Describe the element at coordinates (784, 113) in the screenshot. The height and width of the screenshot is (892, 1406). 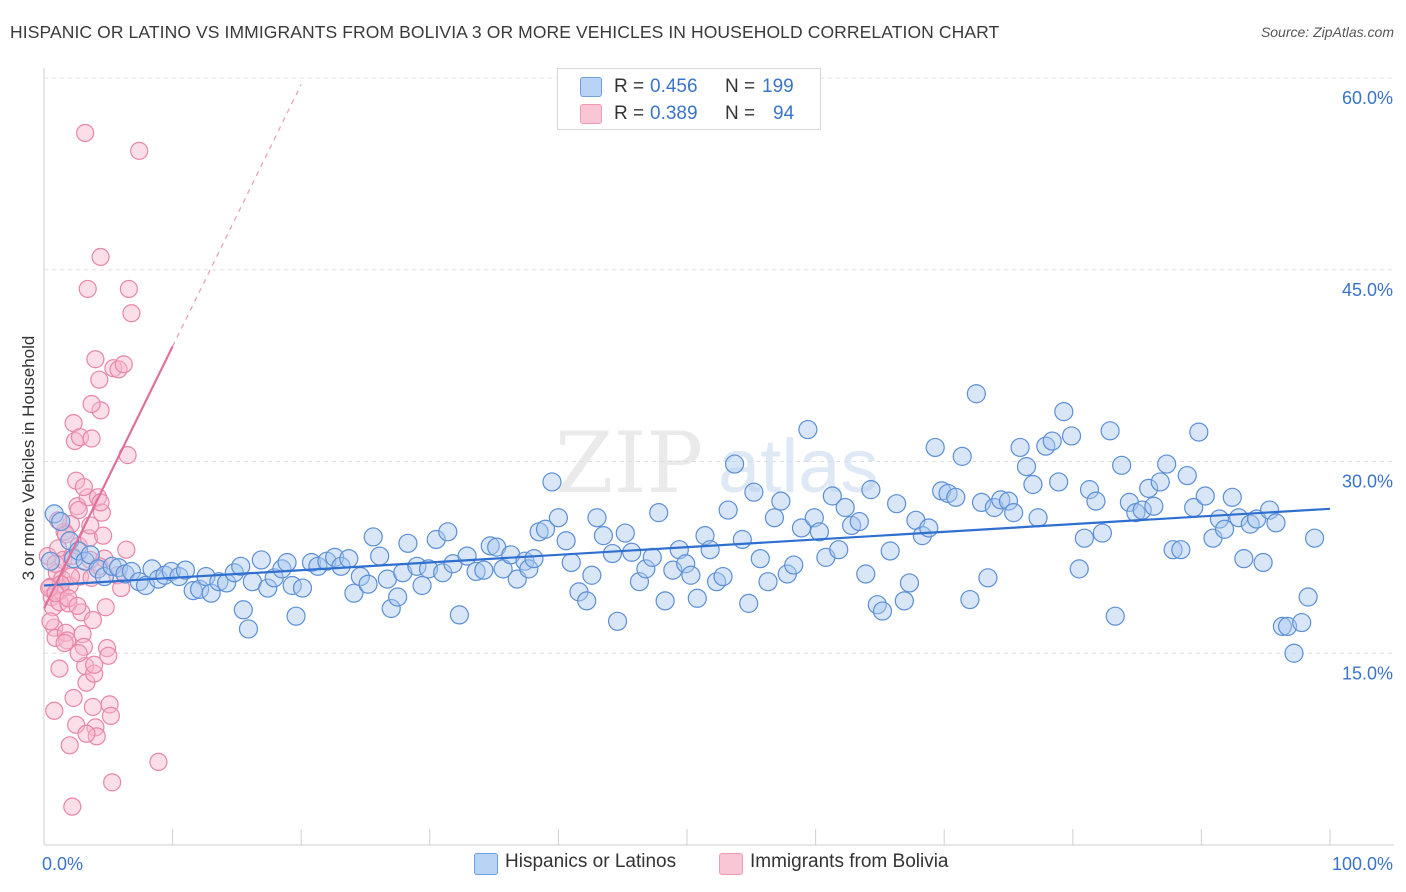
I see `legend-n-value: 94` at that location.